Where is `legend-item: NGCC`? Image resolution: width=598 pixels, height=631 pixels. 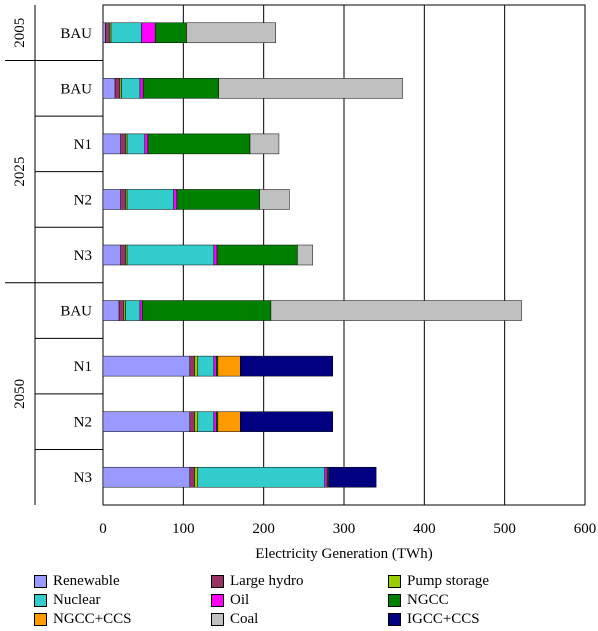 legend-item: NGCC is located at coordinates (418, 600).